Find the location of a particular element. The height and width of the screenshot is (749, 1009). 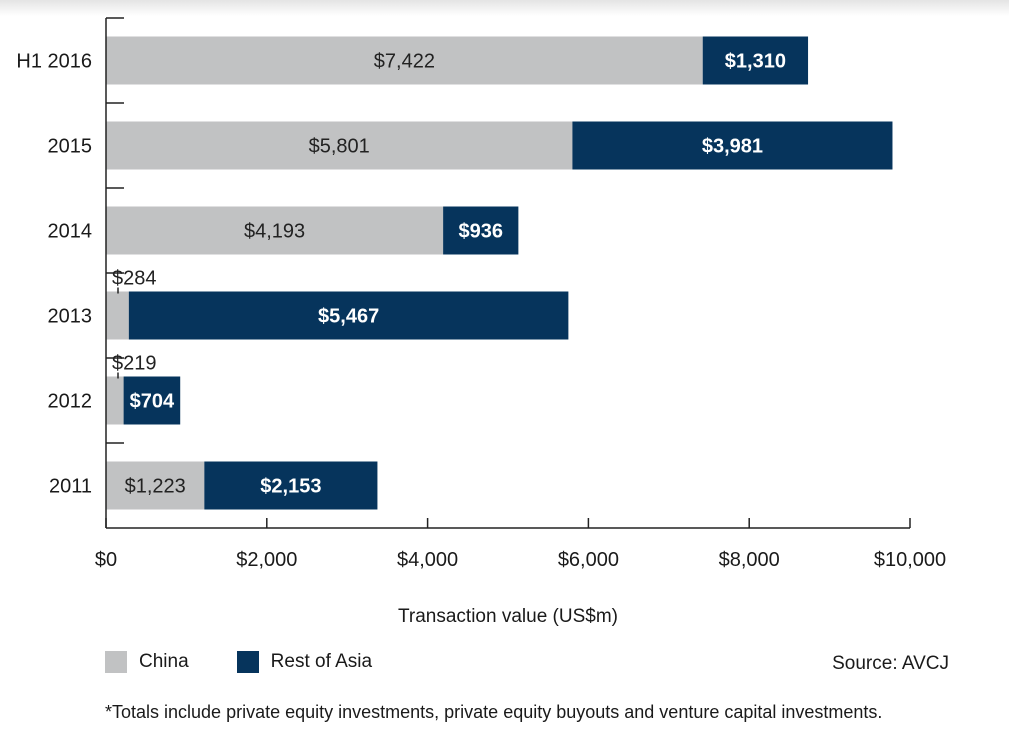

category-label-h1-2016: H1 2016 is located at coordinates (54, 62).